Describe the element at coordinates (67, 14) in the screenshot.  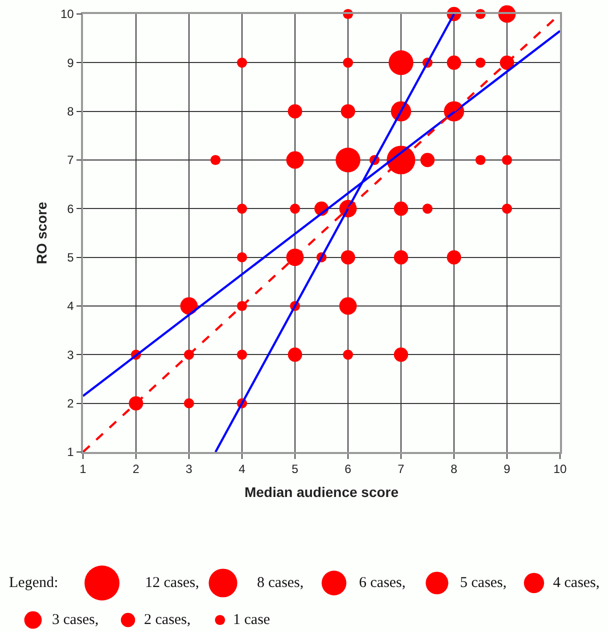
I see `y-tick-label: 10` at that location.